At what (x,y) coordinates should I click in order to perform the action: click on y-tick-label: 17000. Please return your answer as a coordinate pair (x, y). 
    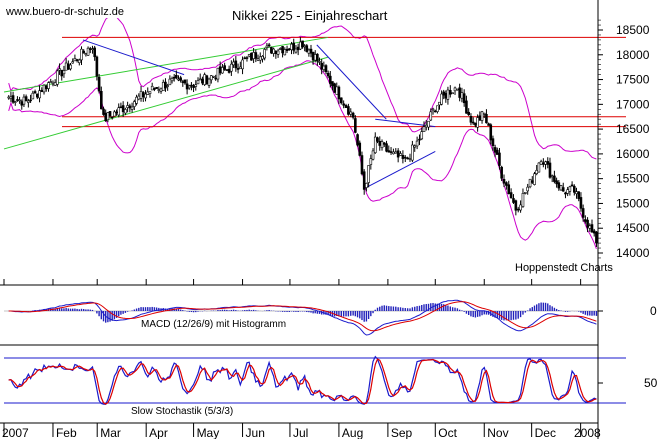
    Looking at the image, I should click on (633, 104).